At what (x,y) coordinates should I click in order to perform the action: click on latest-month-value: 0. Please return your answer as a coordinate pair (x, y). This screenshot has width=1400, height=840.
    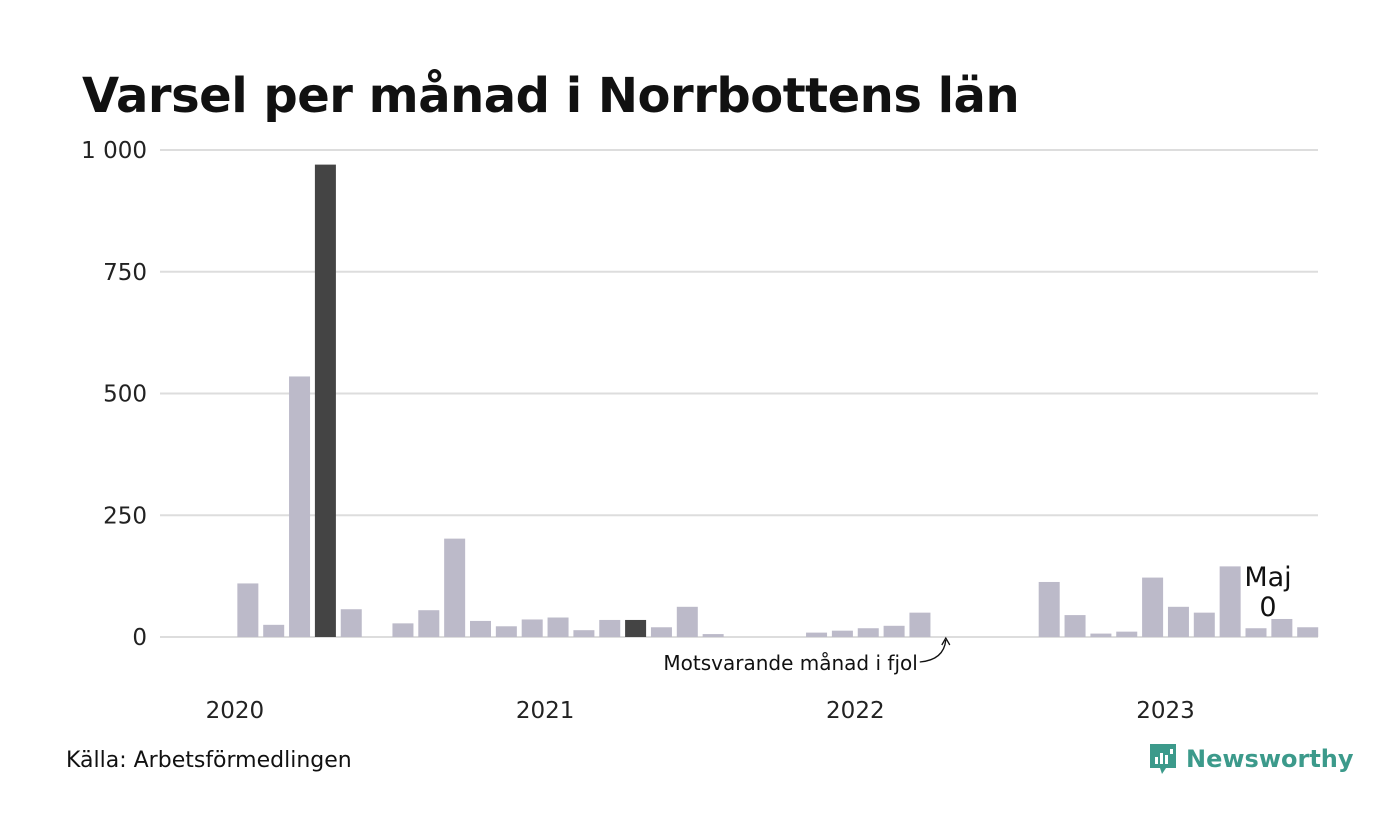
    Looking at the image, I should click on (1267, 607).